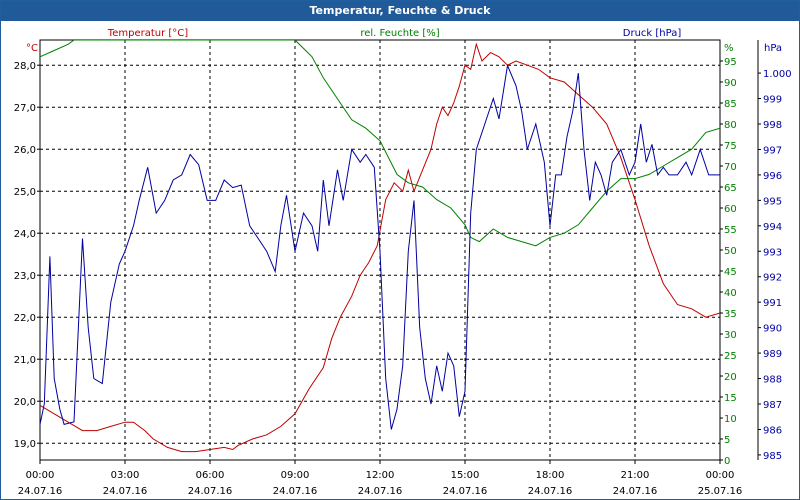 The height and width of the screenshot is (500, 800). Describe the element at coordinates (399, 33) in the screenshot. I see `legend-humidity: rel. Feuchte [%]` at that location.